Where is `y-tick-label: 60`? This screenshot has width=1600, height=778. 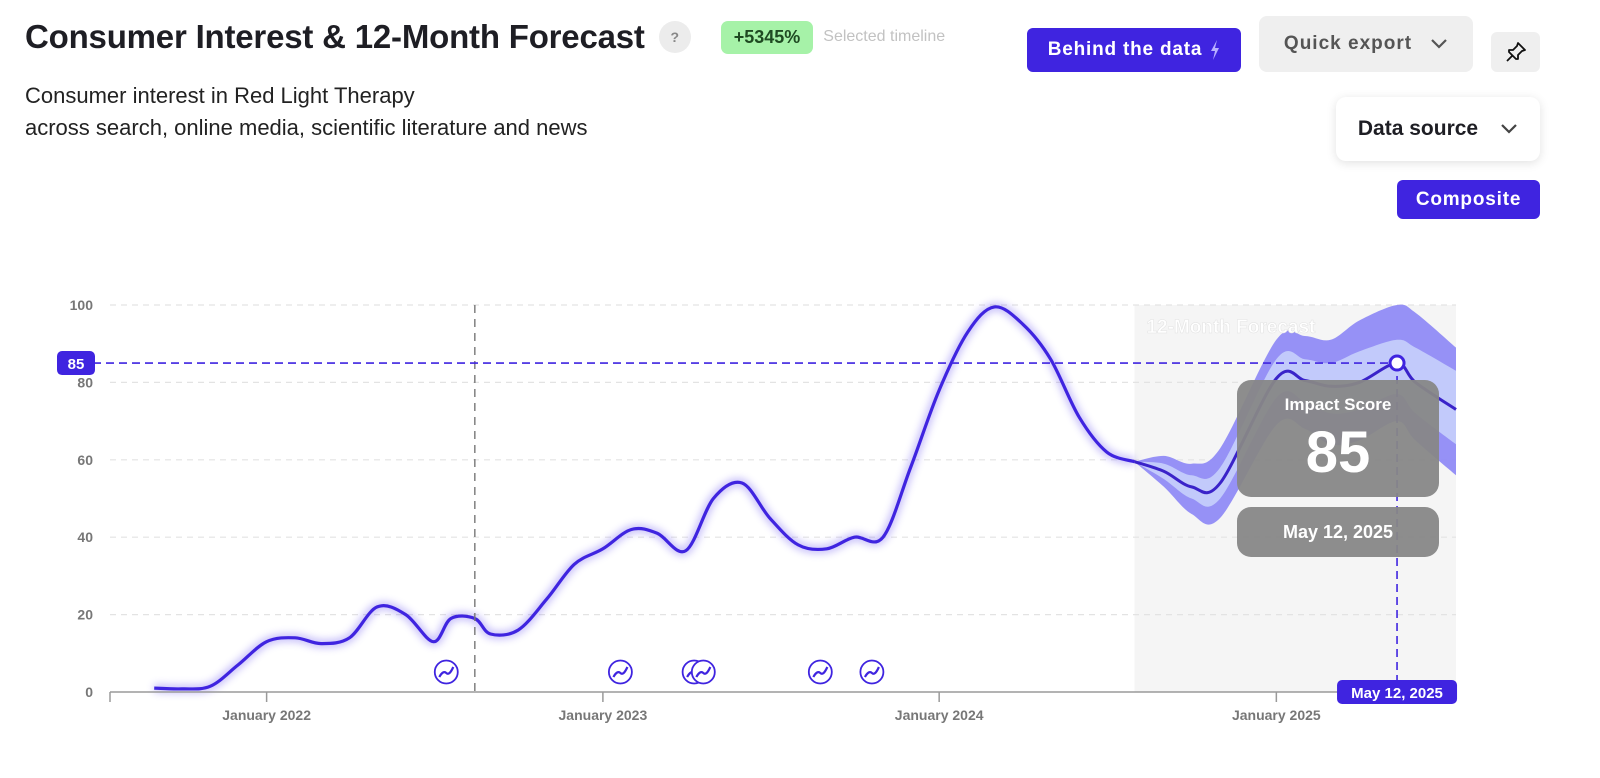 y-tick-label: 60 is located at coordinates (85, 460).